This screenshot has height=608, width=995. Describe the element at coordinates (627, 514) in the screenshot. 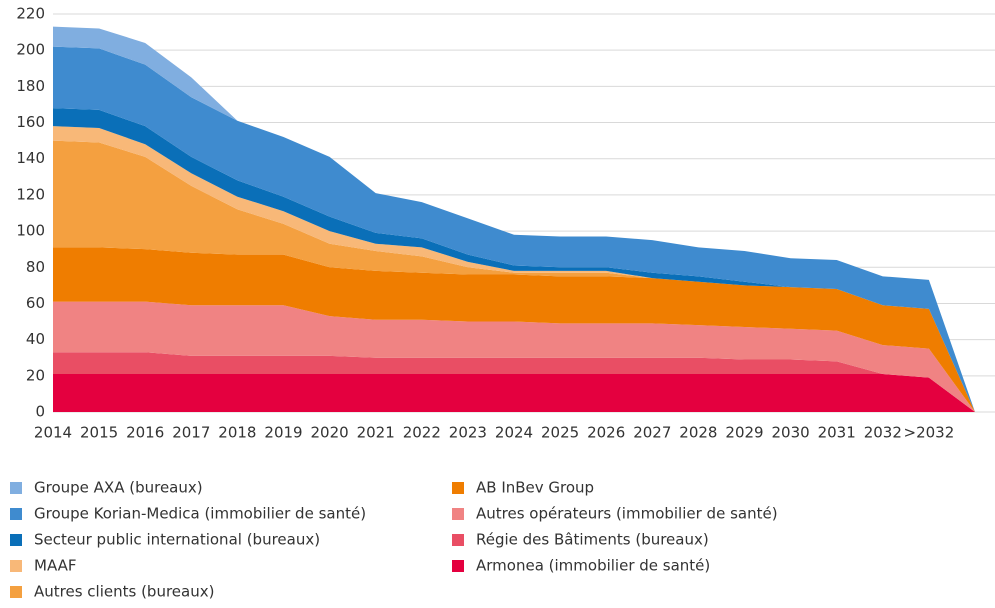

I see `legend-label: Autres opérateurs (immobilier de santé)` at that location.